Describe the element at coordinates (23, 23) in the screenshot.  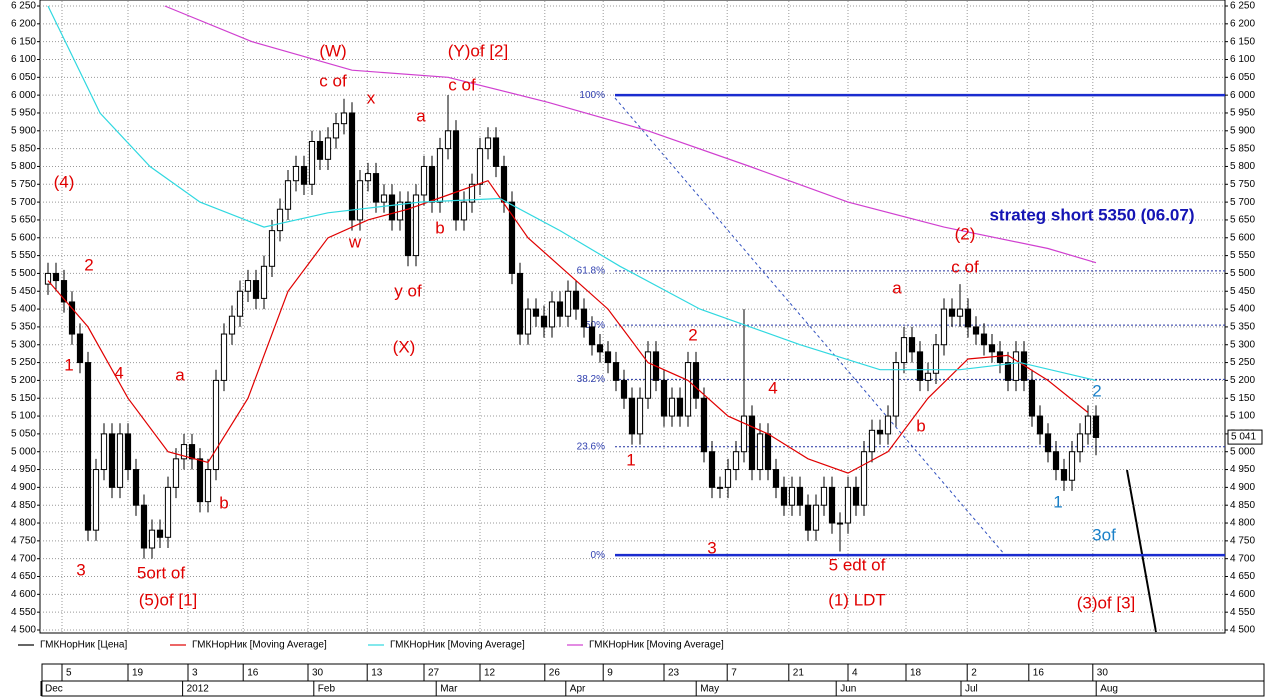
I see `y-tick-label: 6 200` at that location.